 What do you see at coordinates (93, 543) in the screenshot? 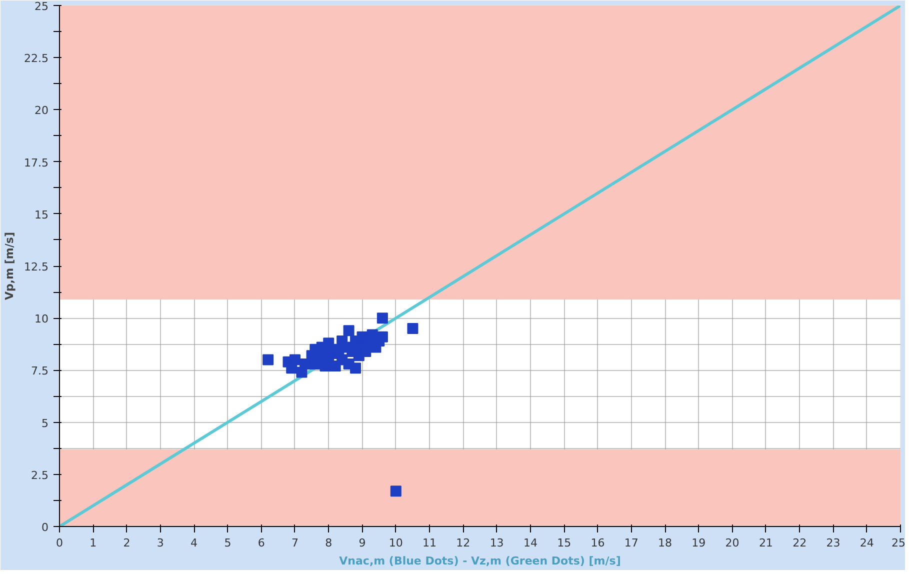
I see `x-tick-label: 1` at bounding box center [93, 543].